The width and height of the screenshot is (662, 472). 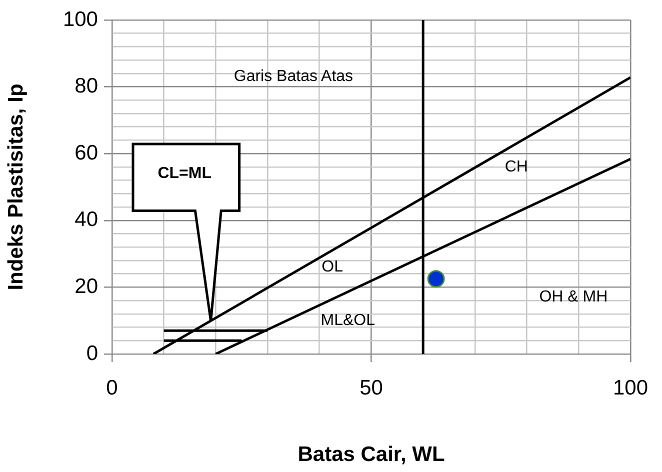 What do you see at coordinates (516, 167) in the screenshot?
I see `annotation: CH` at bounding box center [516, 167].